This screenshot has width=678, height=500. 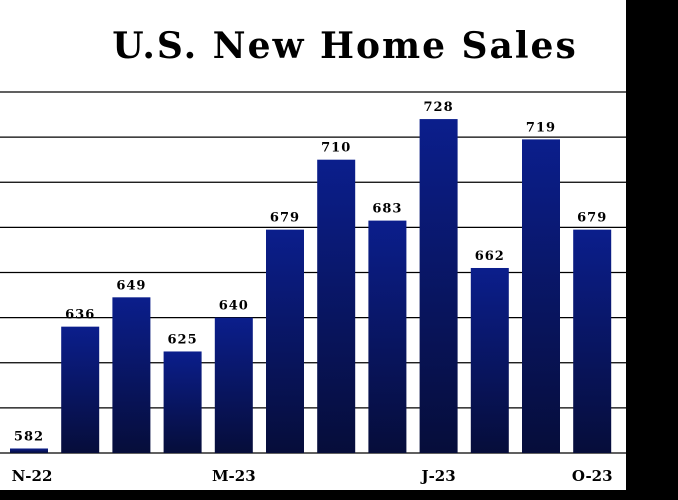 What do you see at coordinates (651, 408) in the screenshot?
I see `y-tick-label: 600` at bounding box center [651, 408].